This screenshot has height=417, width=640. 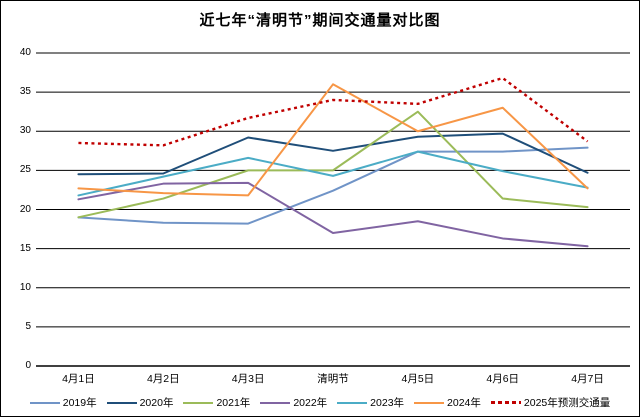 What do you see at coordinates (418, 379) in the screenshot?
I see `x-tick-label: 4月5日` at bounding box center [418, 379].